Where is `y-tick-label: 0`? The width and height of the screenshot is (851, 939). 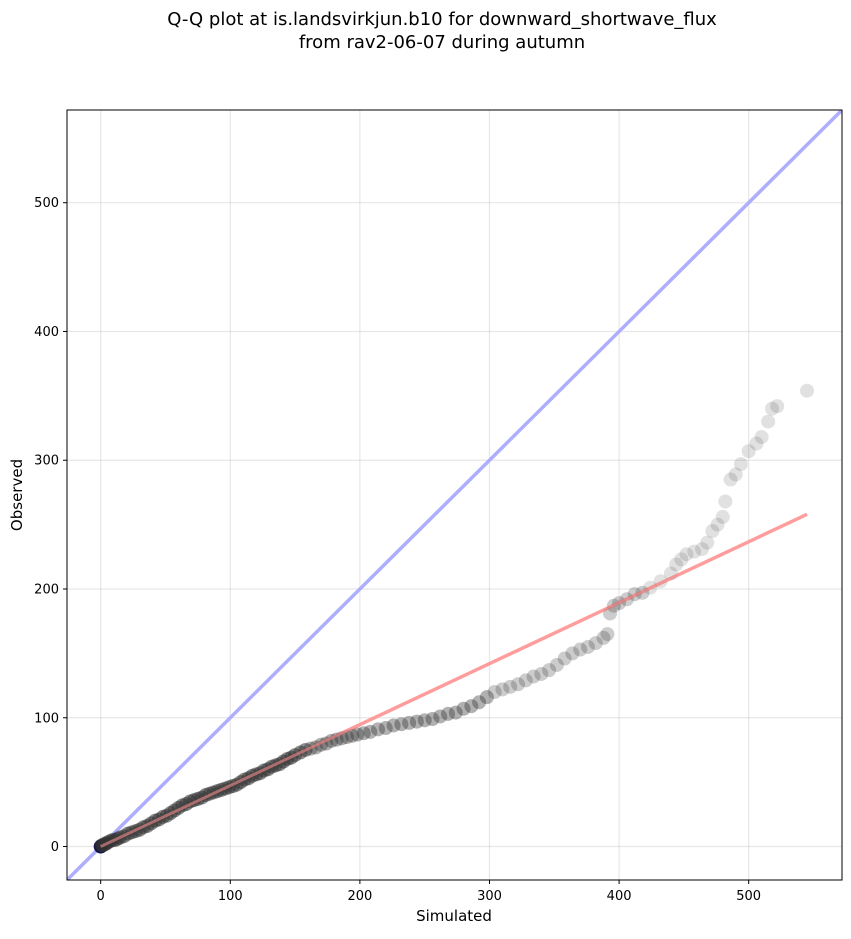 y-tick-label: 0 is located at coordinates (55, 847).